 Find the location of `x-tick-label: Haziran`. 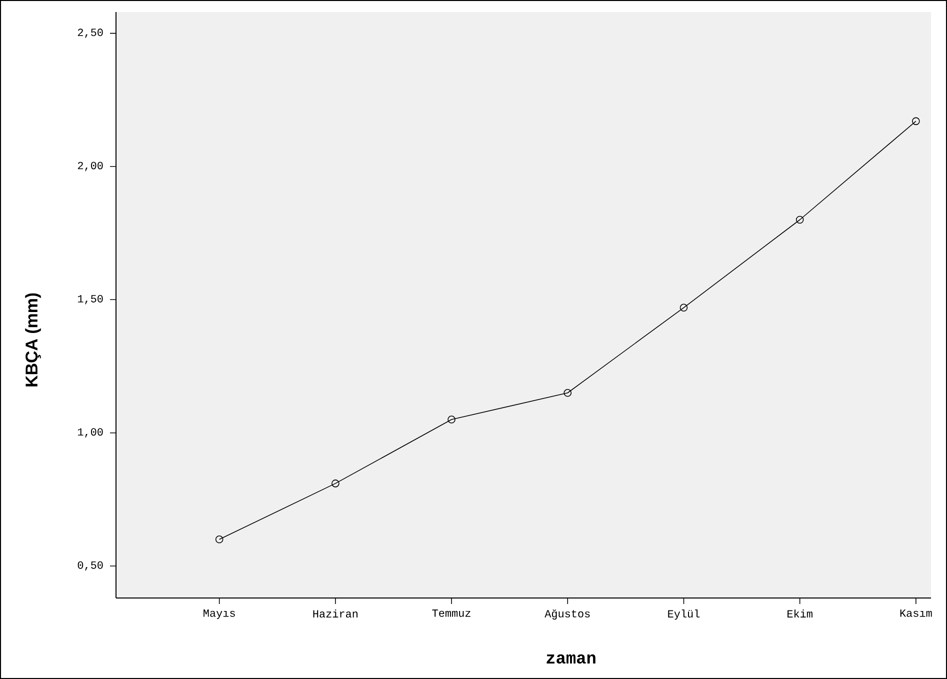

x-tick-label: Haziran is located at coordinates (335, 614).